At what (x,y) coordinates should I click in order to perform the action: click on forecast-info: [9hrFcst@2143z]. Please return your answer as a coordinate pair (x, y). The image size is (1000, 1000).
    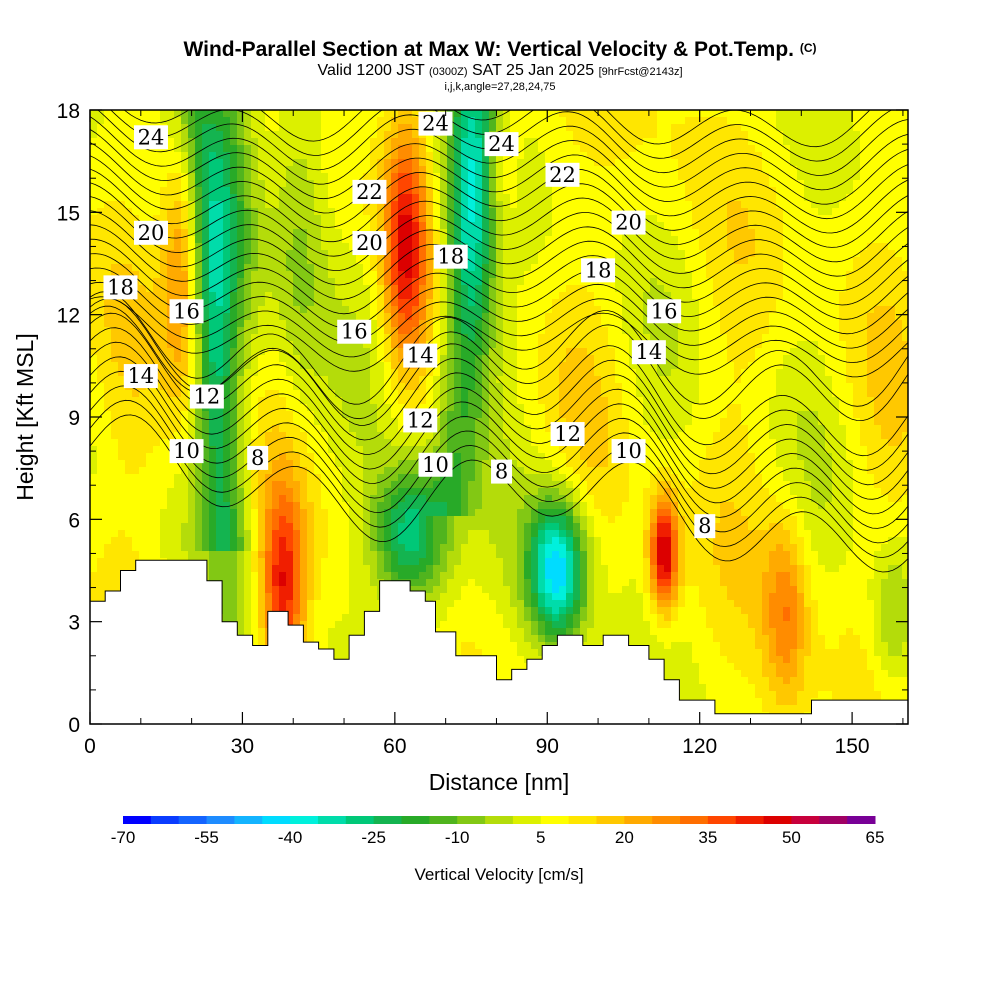
    Looking at the image, I should click on (640, 72).